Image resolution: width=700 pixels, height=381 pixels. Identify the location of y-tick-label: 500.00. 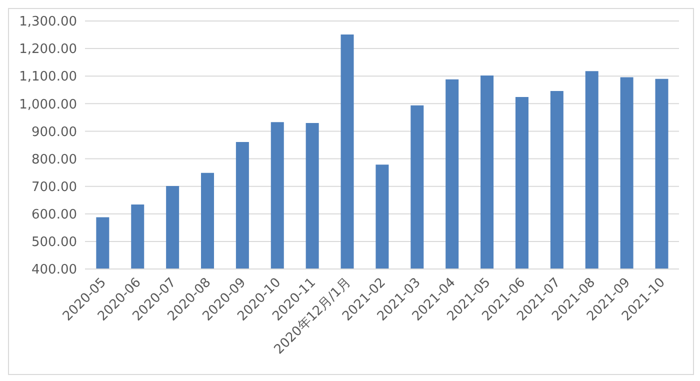
(54, 242).